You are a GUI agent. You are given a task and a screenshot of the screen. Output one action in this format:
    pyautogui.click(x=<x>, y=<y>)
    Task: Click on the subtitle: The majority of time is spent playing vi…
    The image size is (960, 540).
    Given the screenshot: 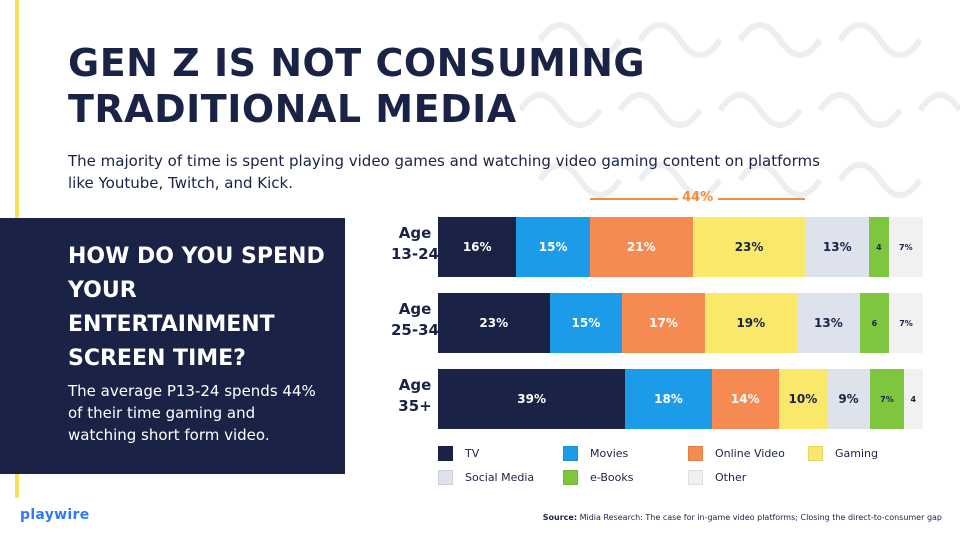 What is the action you would take?
    pyautogui.click(x=444, y=172)
    